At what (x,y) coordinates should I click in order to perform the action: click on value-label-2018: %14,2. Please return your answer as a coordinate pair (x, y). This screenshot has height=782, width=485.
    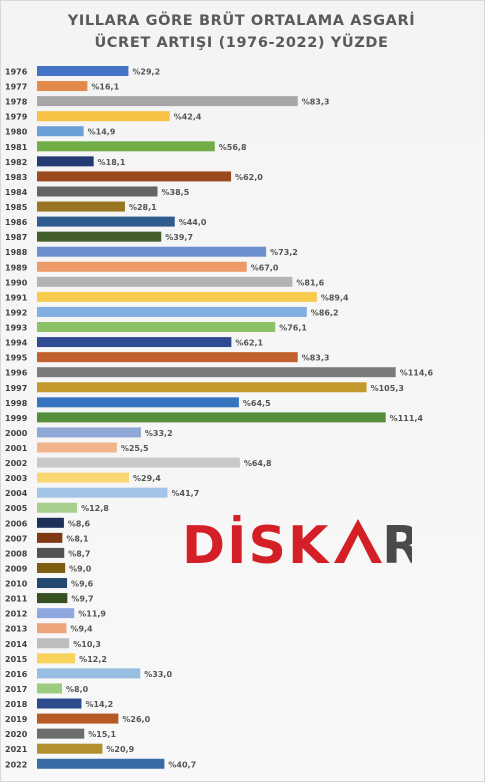
    Looking at the image, I should click on (99, 704).